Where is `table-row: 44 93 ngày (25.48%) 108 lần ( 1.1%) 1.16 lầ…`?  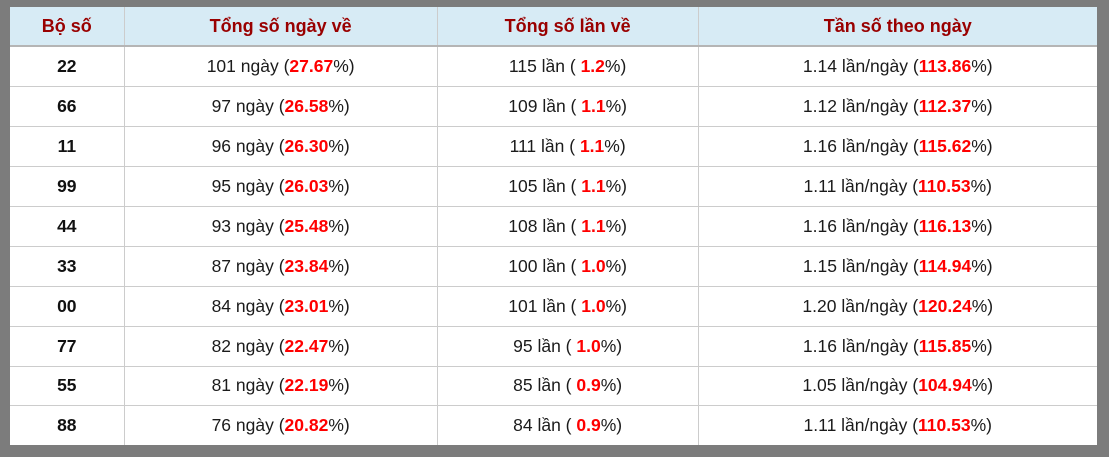
table-row: 44 93 ngày (25.48%) 108 lần ( 1.1%) 1.16 lầ… is located at coordinates (553, 226).